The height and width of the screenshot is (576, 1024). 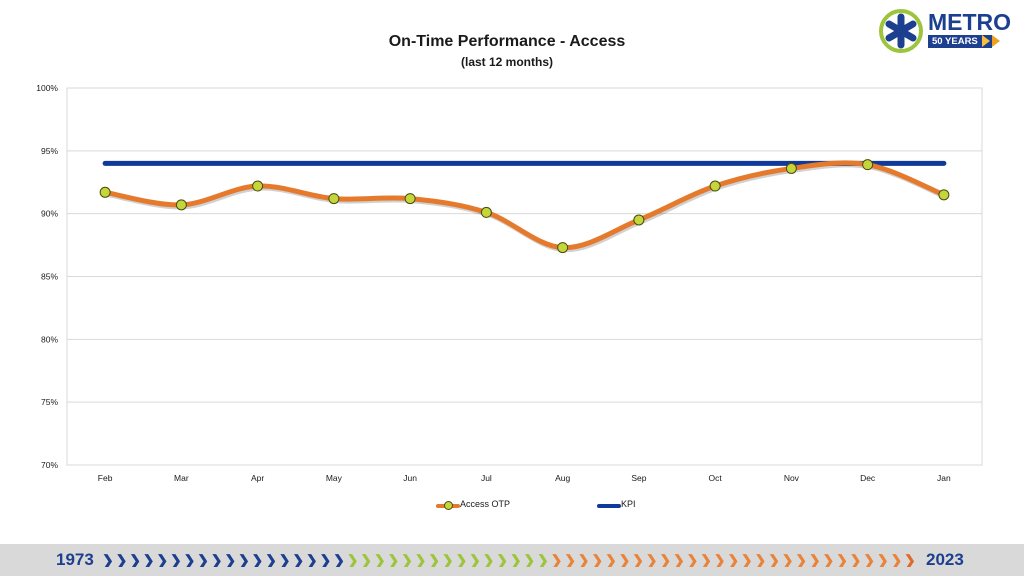 I want to click on metro-logo: METRO 50 YEARS, so click(x=948, y=31).